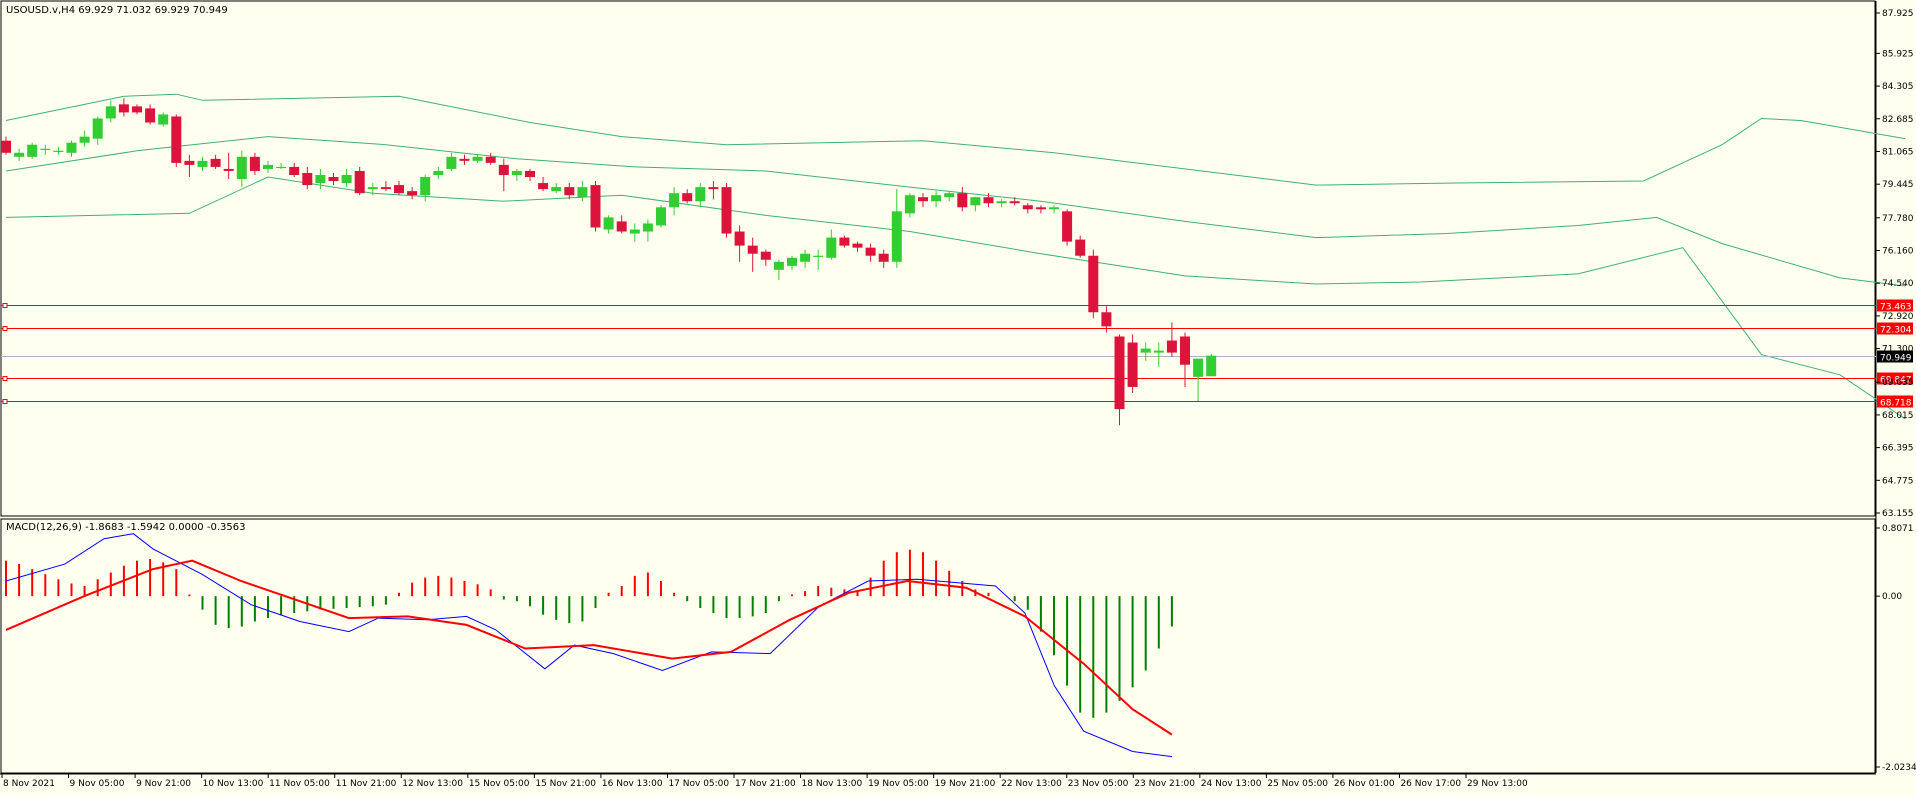 The width and height of the screenshot is (1916, 797). I want to click on time-tick-label: 8 Nov 2021, so click(29, 784).